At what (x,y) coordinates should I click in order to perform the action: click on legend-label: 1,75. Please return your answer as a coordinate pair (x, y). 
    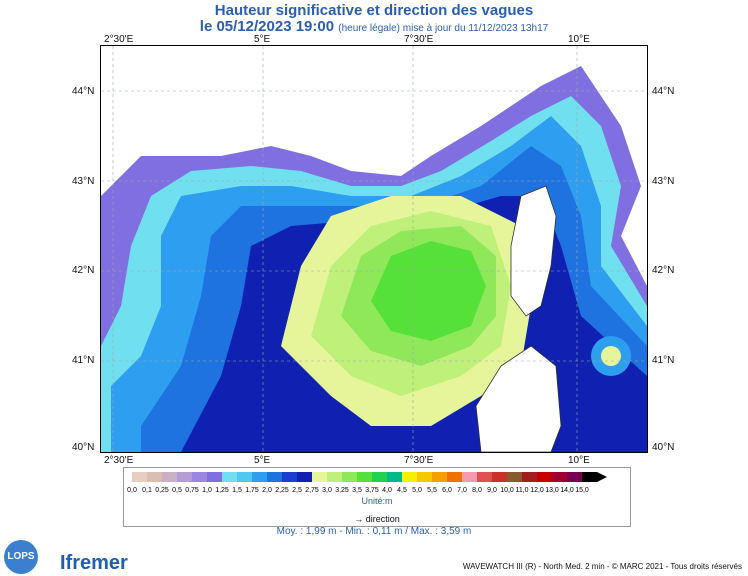
    Looking at the image, I should click on (252, 490).